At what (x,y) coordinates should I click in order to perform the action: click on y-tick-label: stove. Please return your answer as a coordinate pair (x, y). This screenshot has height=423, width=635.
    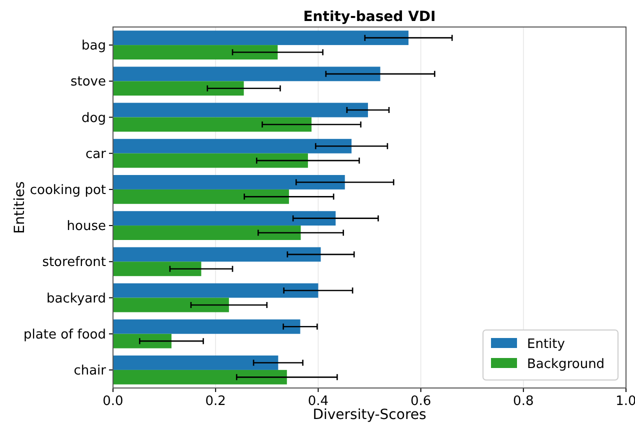
    Looking at the image, I should click on (88, 82).